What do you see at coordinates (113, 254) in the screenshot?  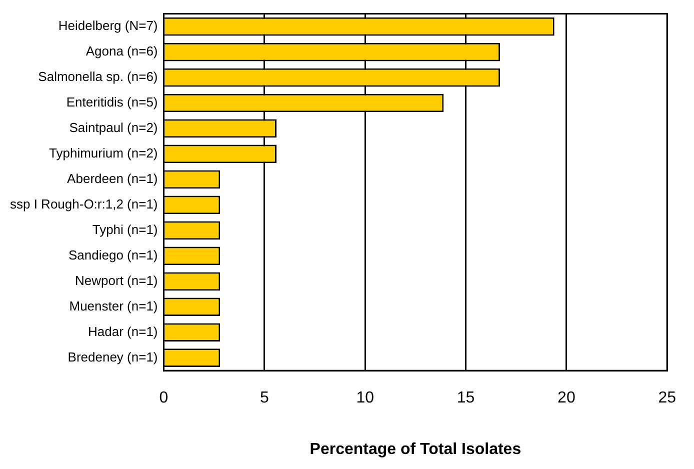 I see `y-tick-label: Sandiego (n=1)` at bounding box center [113, 254].